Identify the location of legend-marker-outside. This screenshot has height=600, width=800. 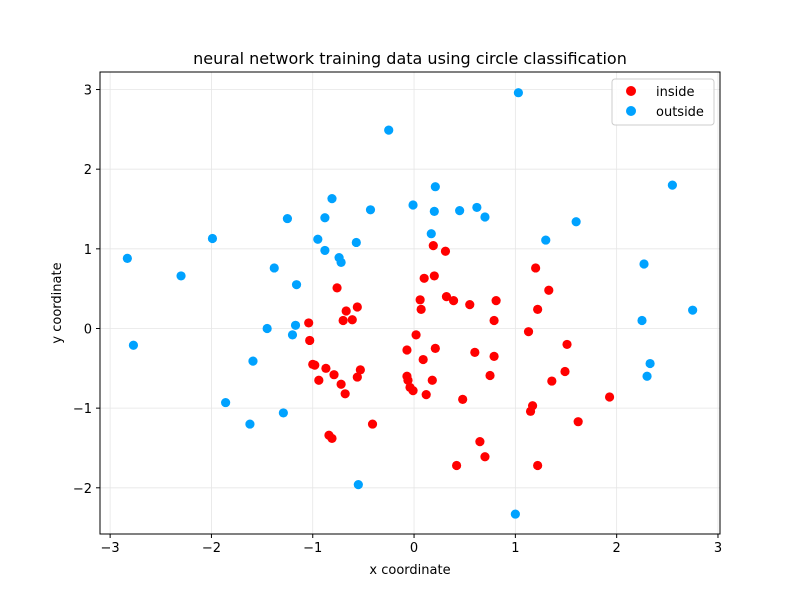
(631, 111).